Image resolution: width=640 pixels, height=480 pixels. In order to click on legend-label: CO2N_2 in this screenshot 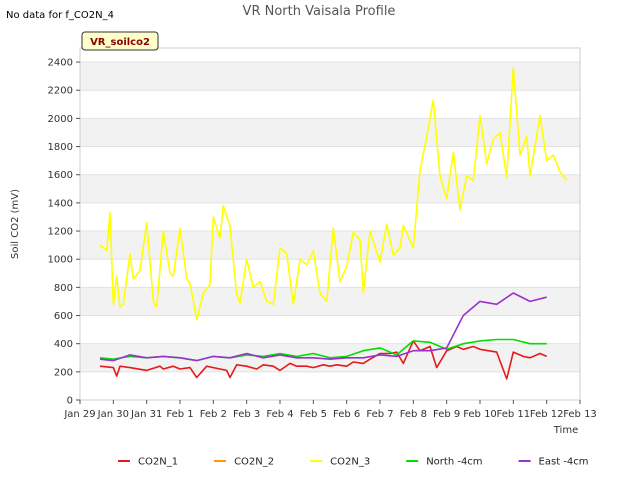, I will do `click(254, 462)`.